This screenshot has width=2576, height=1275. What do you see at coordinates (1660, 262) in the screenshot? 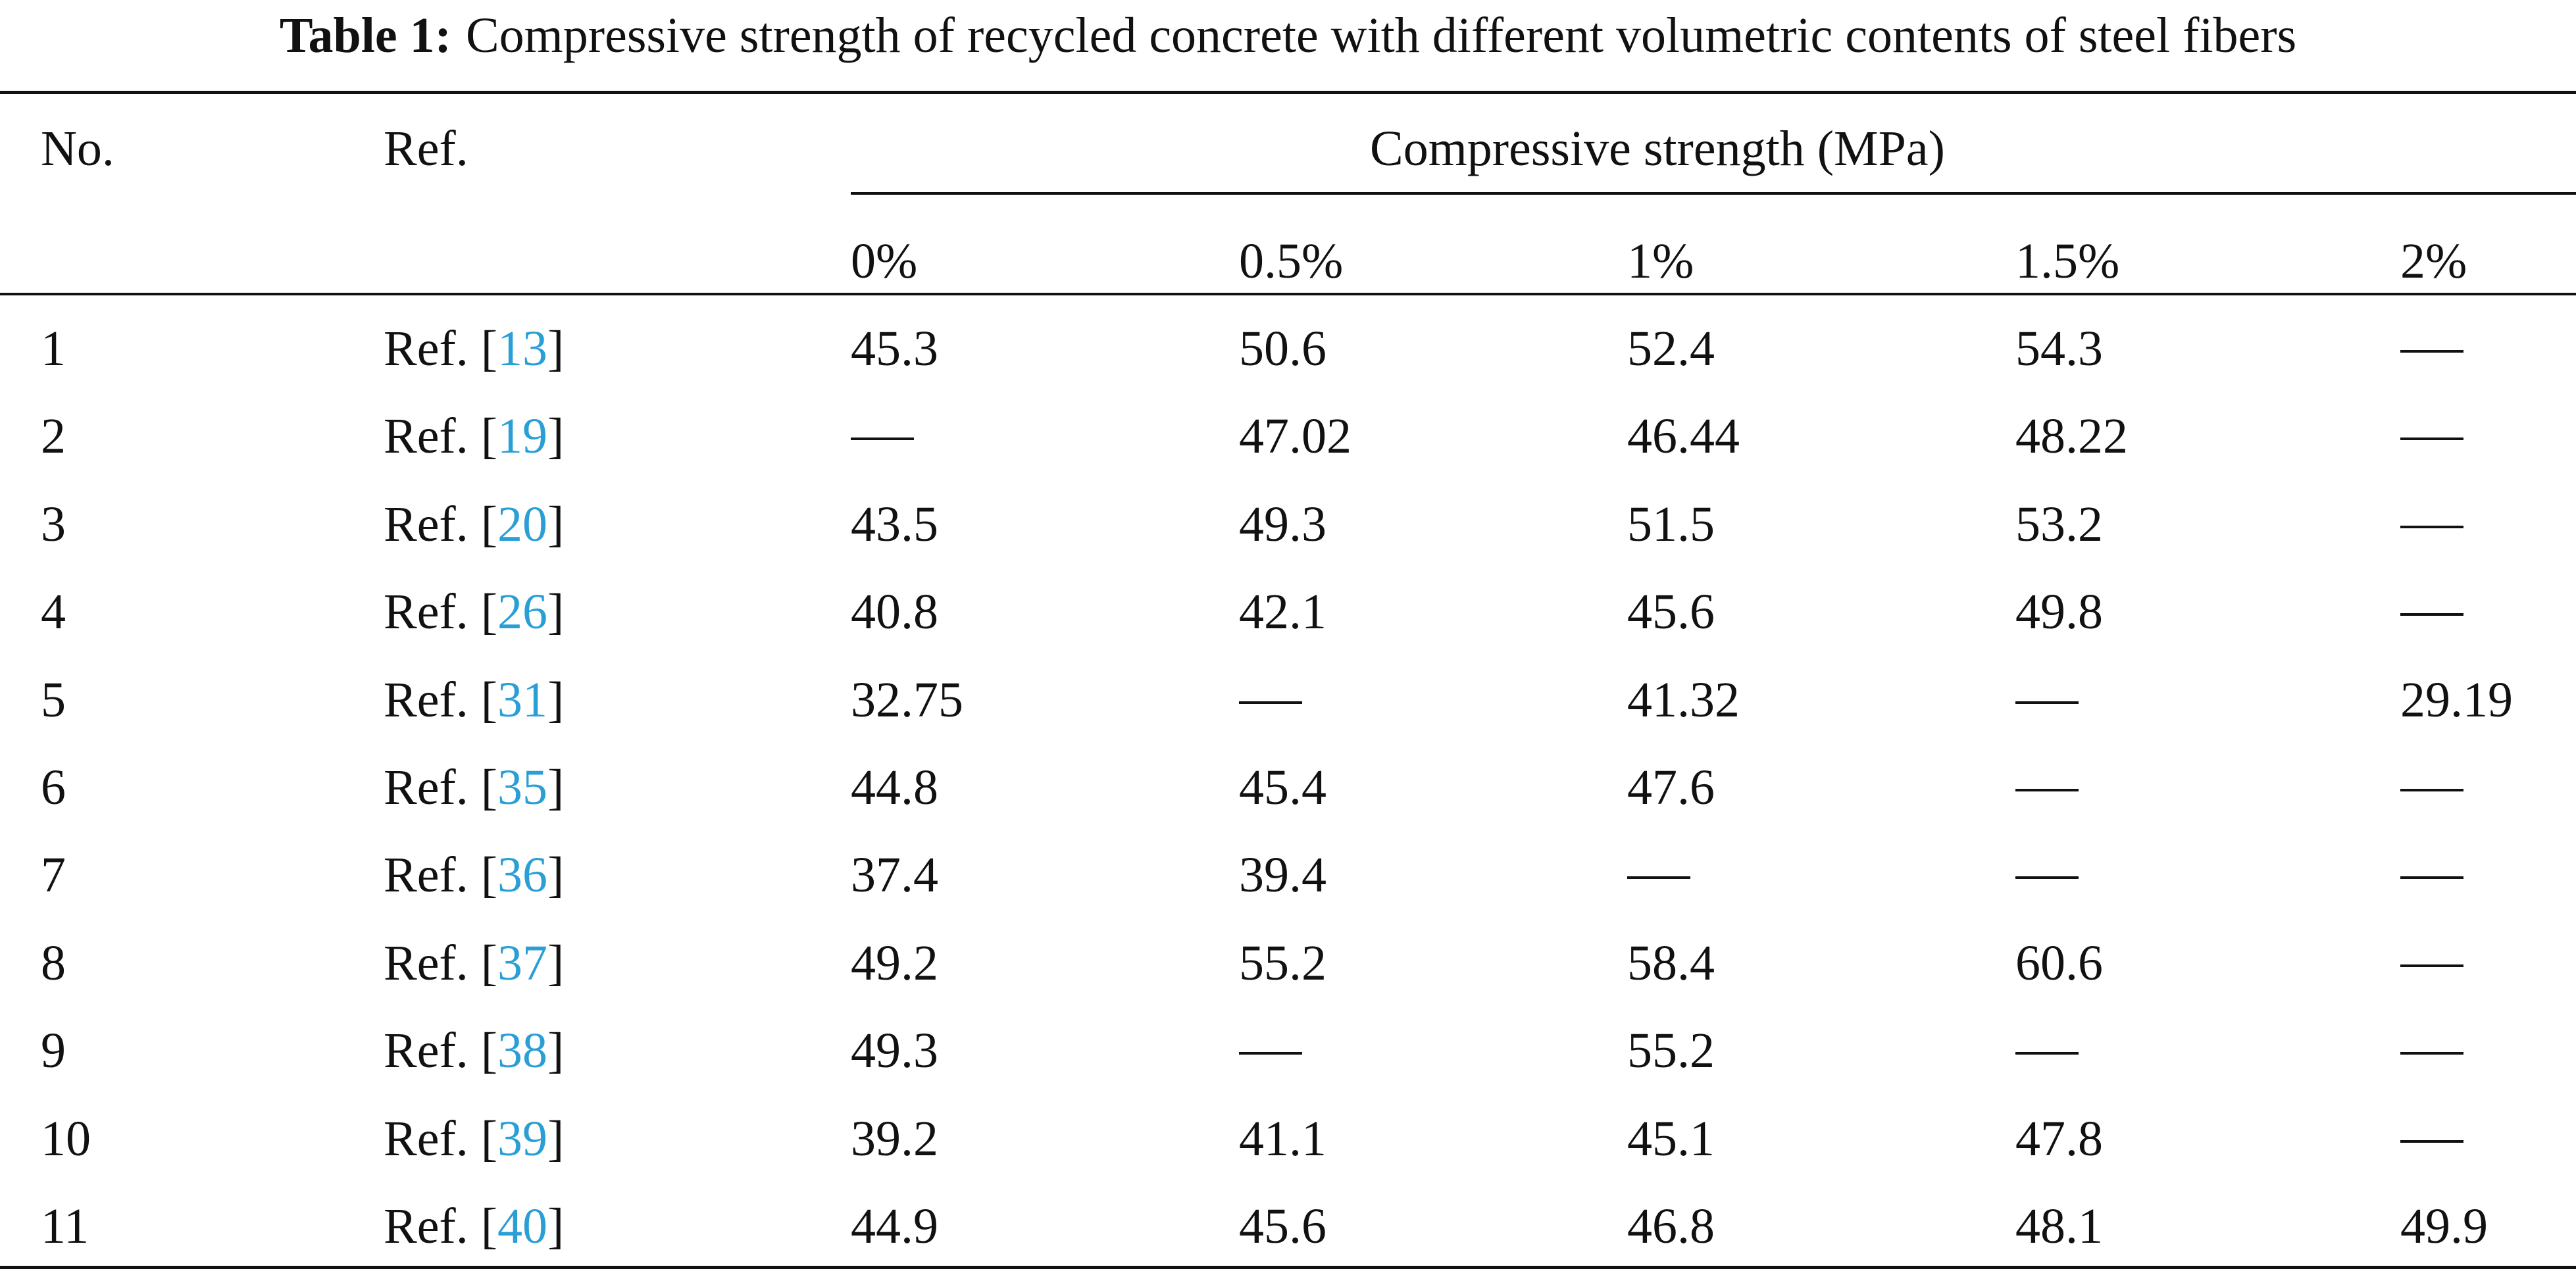
I see `header-col-1: 1%` at bounding box center [1660, 262].